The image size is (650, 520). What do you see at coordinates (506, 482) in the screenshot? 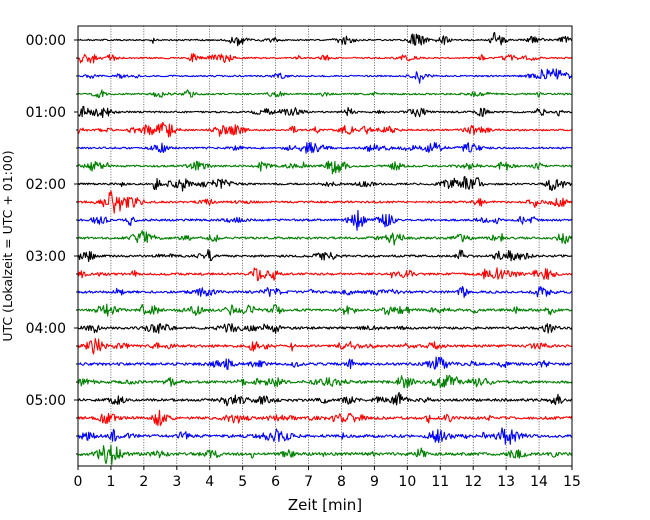
I see `x-tick-label: 13` at bounding box center [506, 482].